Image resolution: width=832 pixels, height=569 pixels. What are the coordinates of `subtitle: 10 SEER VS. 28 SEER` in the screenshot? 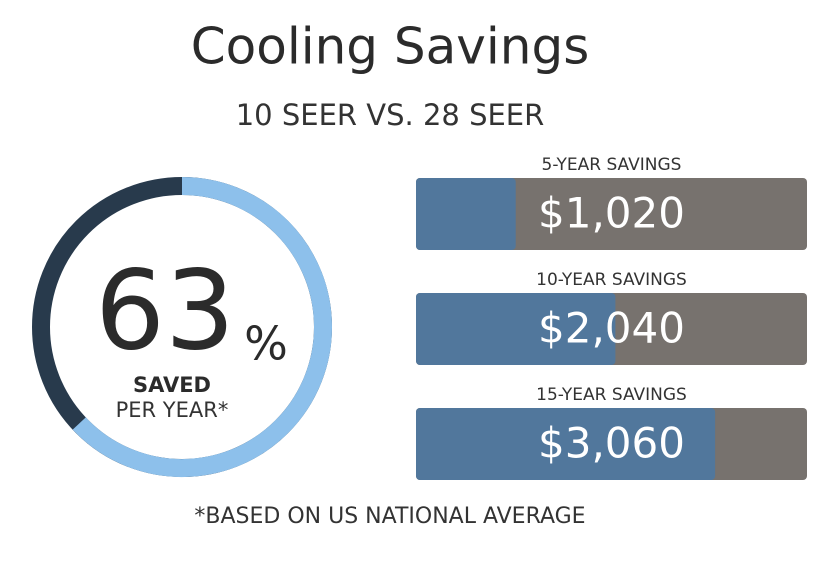 It's located at (390, 115).